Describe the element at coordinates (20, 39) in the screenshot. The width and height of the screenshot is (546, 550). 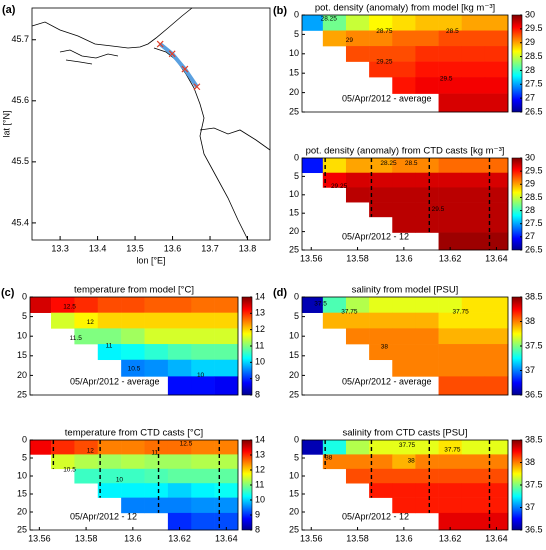
I see `y-tick-label: 45.7` at that location.